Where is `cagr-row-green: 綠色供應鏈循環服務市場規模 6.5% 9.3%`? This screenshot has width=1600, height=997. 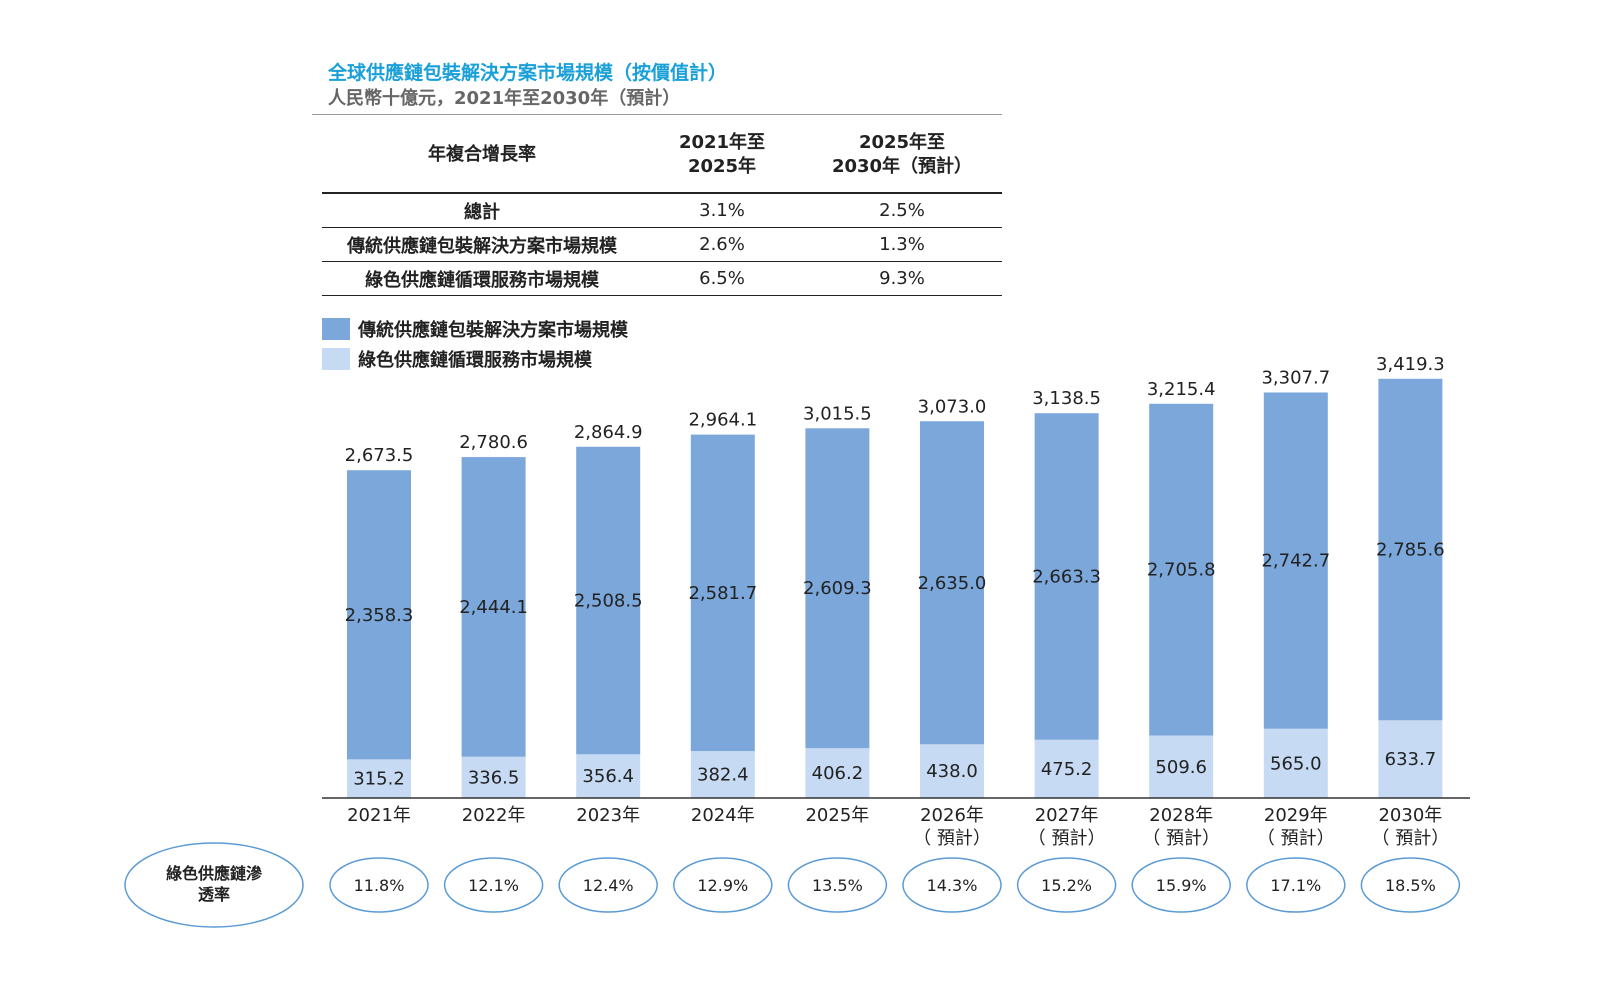
cagr-row-green: 綠色供應鏈循環服務市場規模 6.5% 9.3% is located at coordinates (662, 278).